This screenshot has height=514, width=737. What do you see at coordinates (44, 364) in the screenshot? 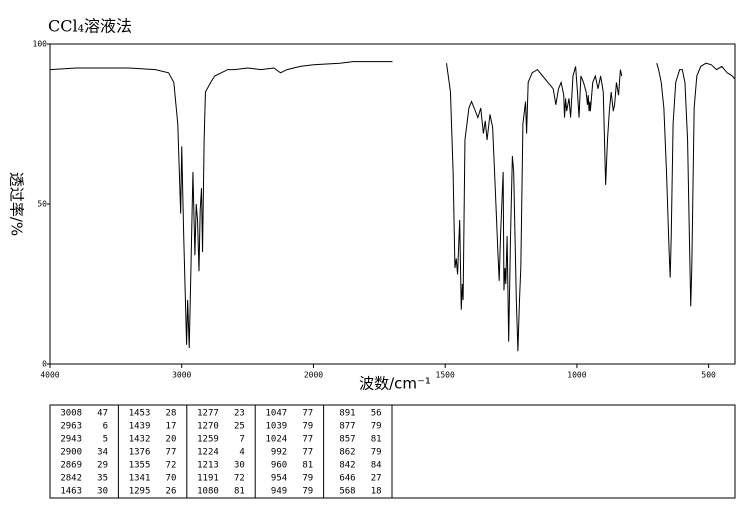
I see `y-tick-label: 0` at bounding box center [44, 364].